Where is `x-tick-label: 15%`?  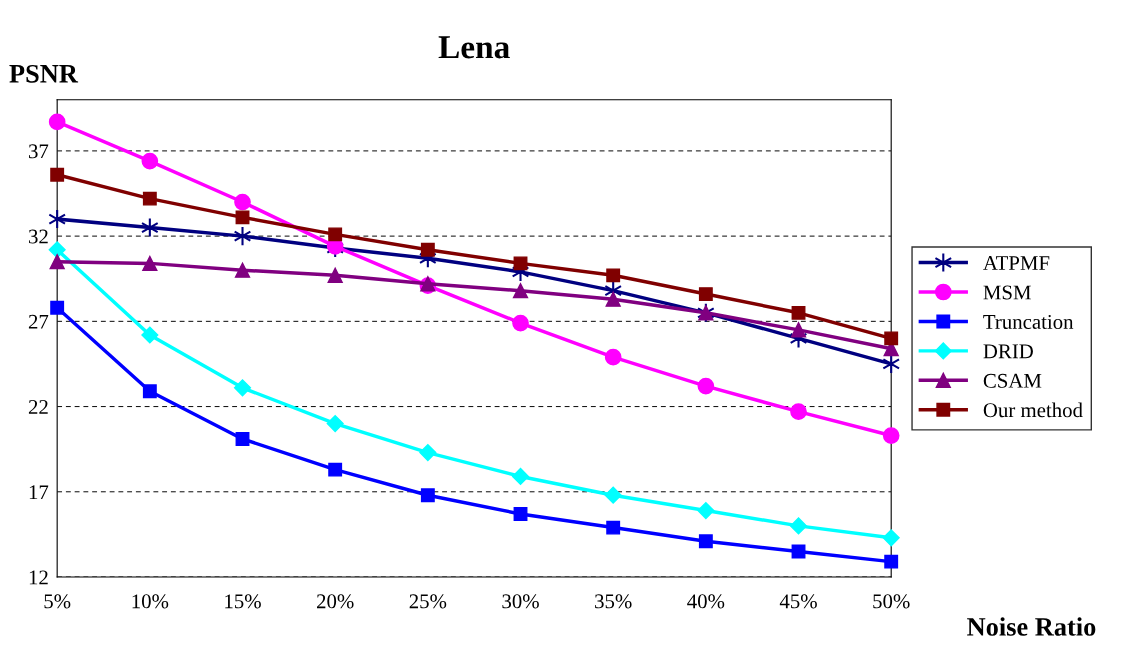 x-tick-label: 15% is located at coordinates (243, 601).